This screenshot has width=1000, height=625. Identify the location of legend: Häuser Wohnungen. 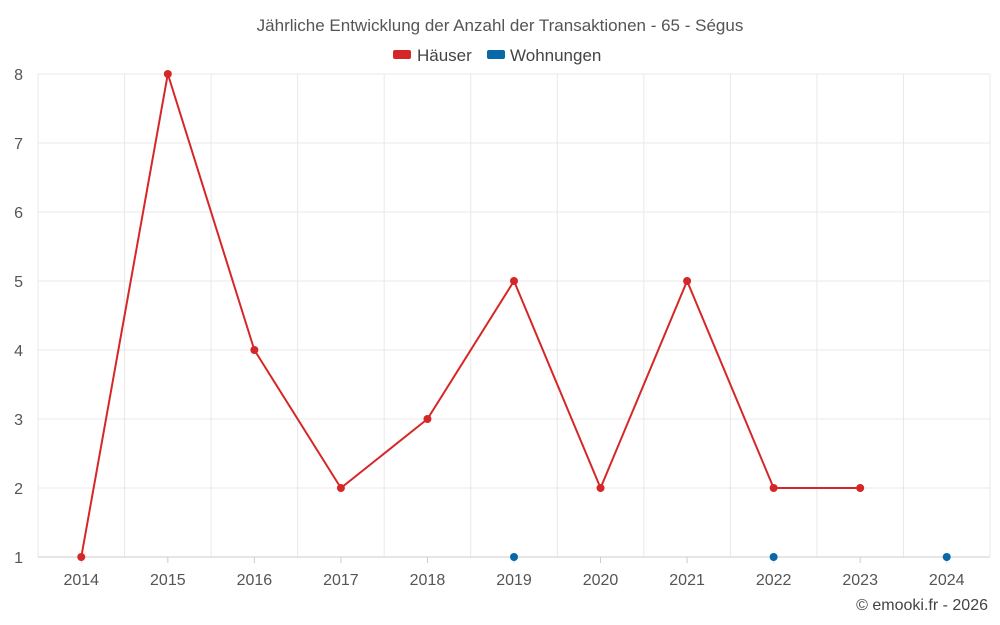
(497, 55).